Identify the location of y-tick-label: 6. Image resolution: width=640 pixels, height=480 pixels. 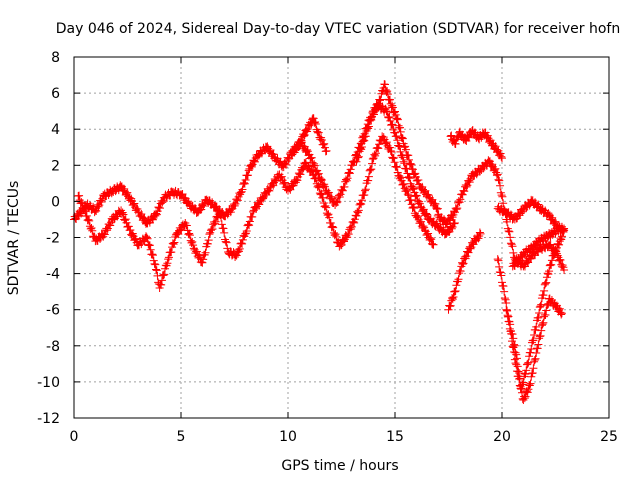
(55, 94).